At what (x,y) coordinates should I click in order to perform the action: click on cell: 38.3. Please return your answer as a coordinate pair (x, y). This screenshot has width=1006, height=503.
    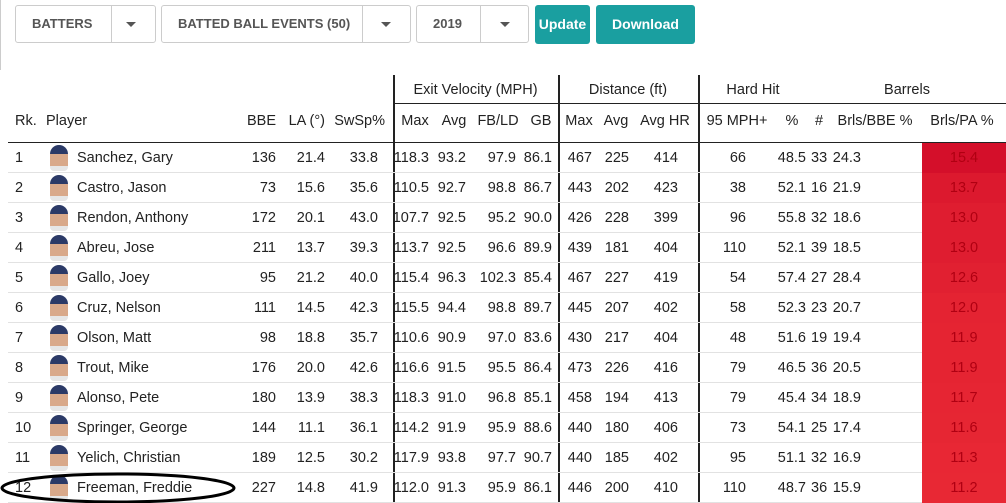
    Looking at the image, I should click on (363, 398).